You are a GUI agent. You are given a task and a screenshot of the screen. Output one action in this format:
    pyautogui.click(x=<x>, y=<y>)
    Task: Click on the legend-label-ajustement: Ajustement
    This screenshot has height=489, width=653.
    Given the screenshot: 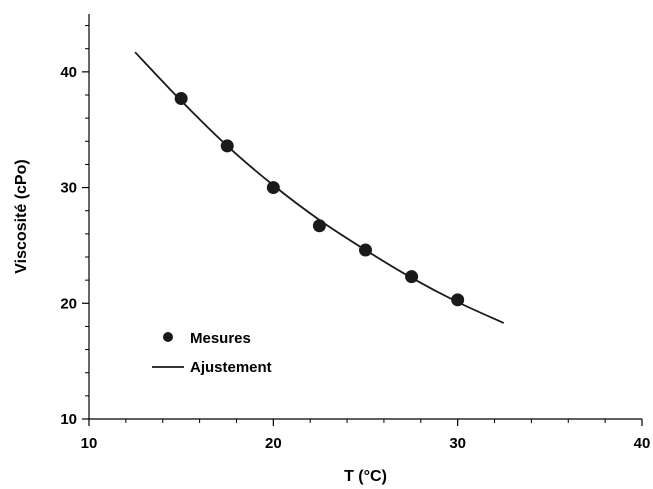 What is the action you would take?
    pyautogui.click(x=231, y=367)
    